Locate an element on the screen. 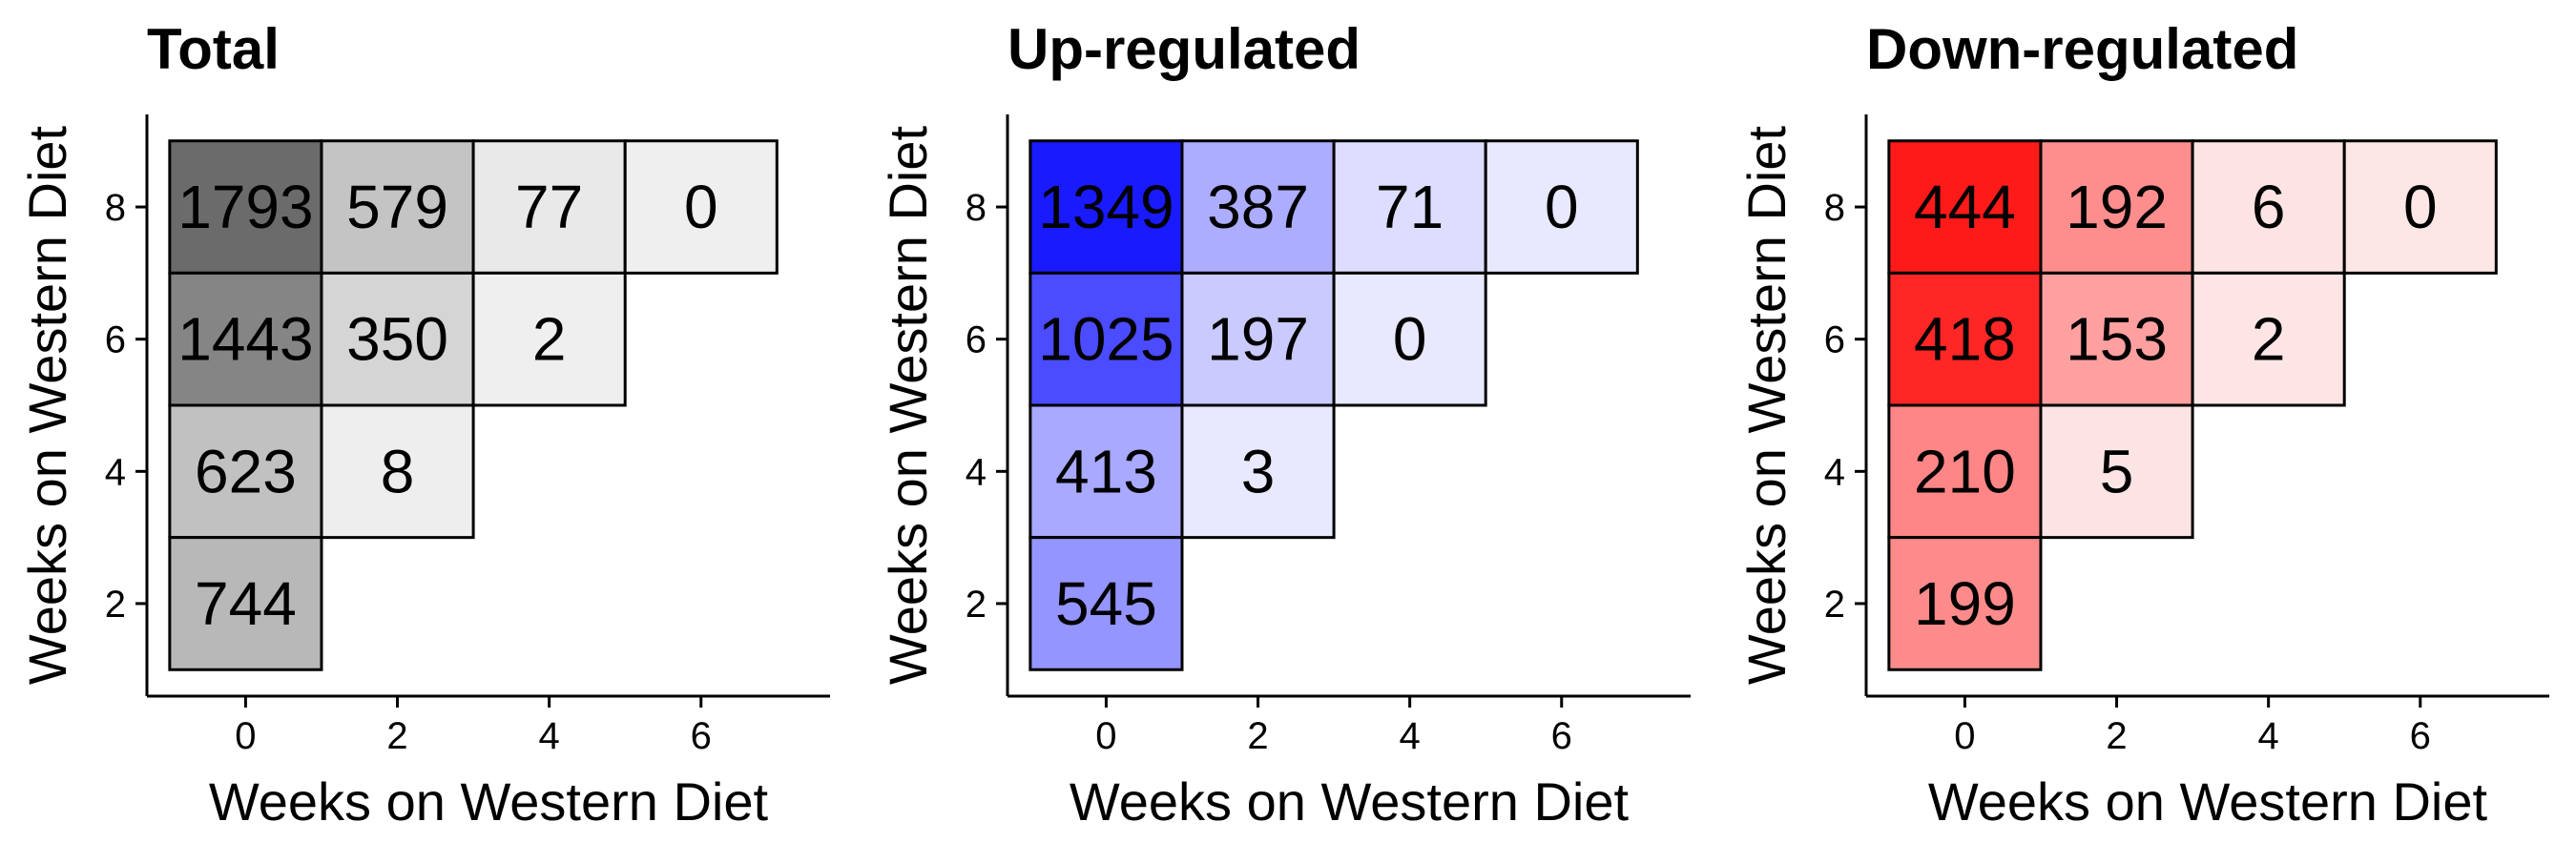  cell-value-label: 350 is located at coordinates (397, 339).